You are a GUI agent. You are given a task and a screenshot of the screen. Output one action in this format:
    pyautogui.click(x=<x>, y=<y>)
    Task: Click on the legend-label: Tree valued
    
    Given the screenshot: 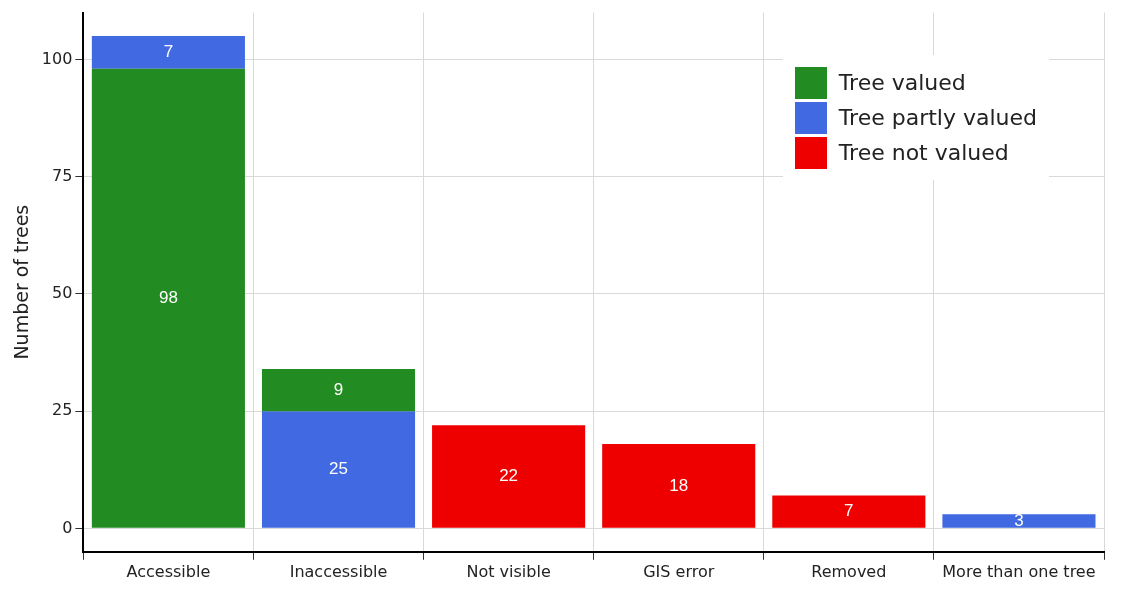 What is the action you would take?
    pyautogui.click(x=902, y=82)
    